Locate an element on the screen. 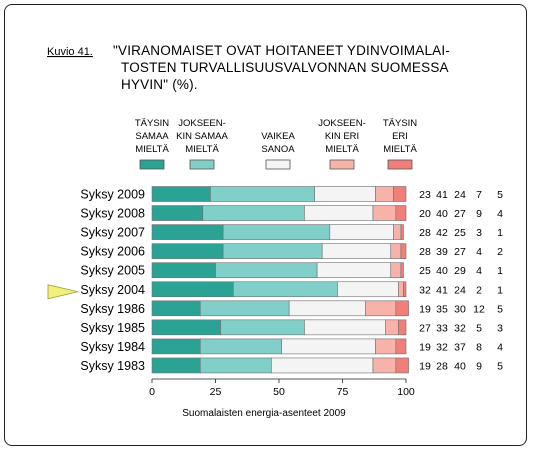 This screenshot has width=533, height=452. value-label-1-4: 7 is located at coordinates (479, 195).